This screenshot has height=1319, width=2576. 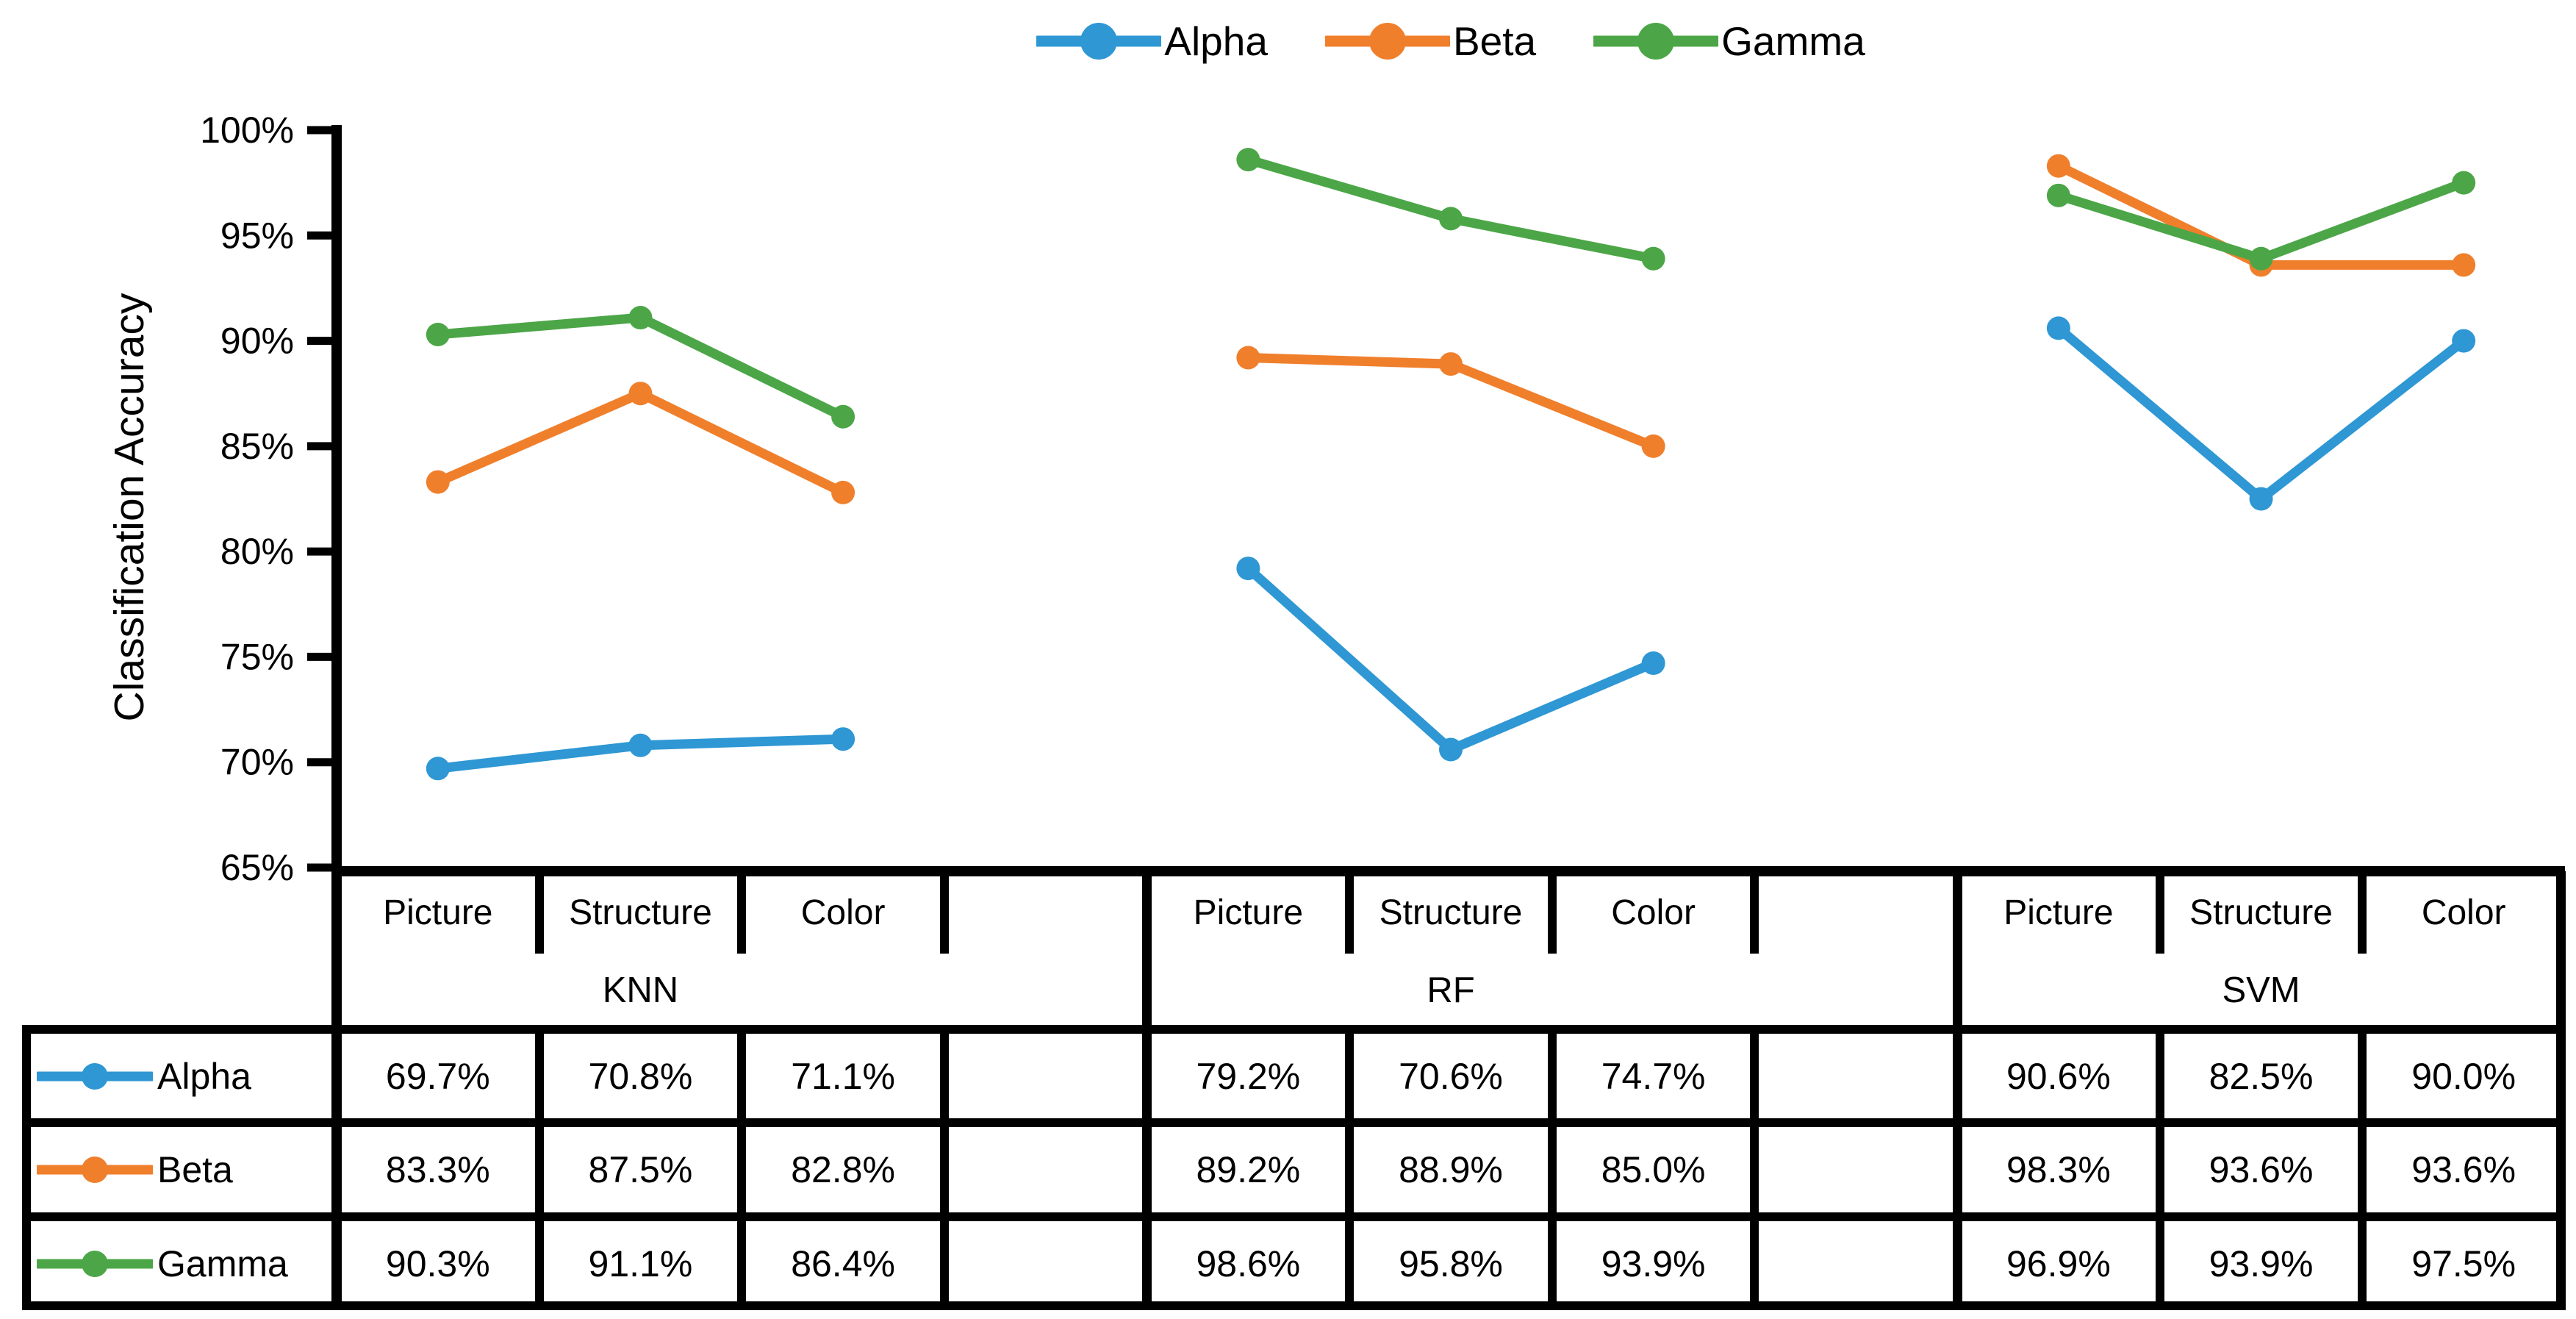 I want to click on series-name-beta: Beta, so click(x=195, y=1170).